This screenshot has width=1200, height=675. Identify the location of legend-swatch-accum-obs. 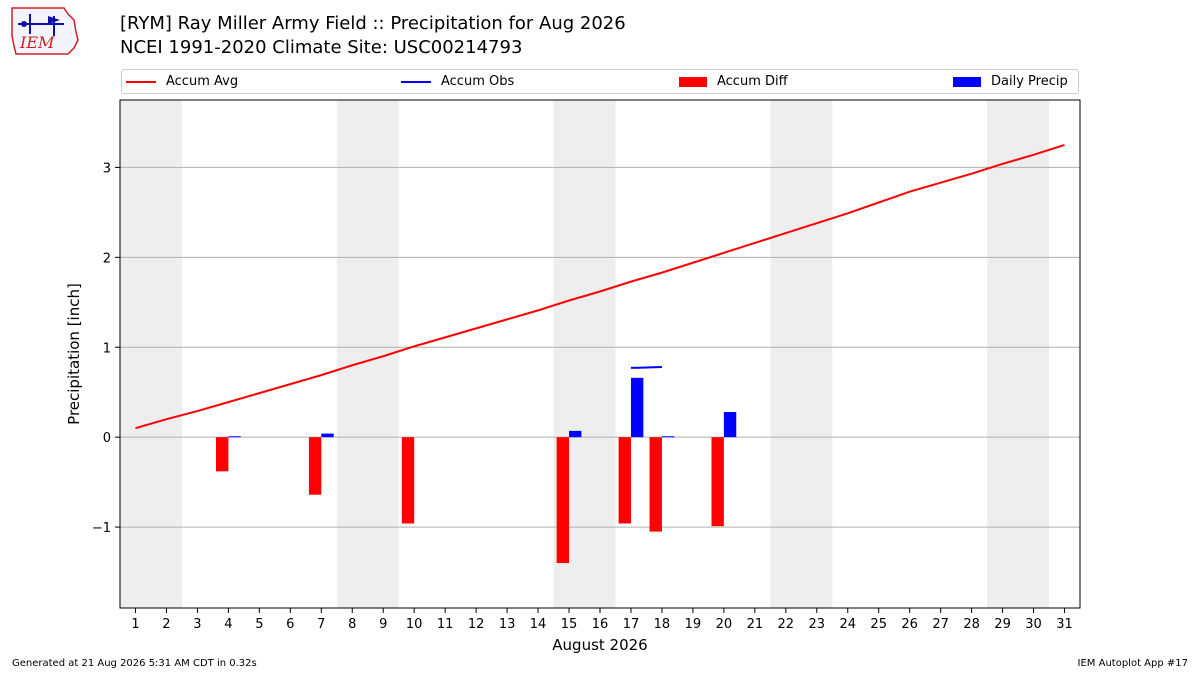
(416, 81).